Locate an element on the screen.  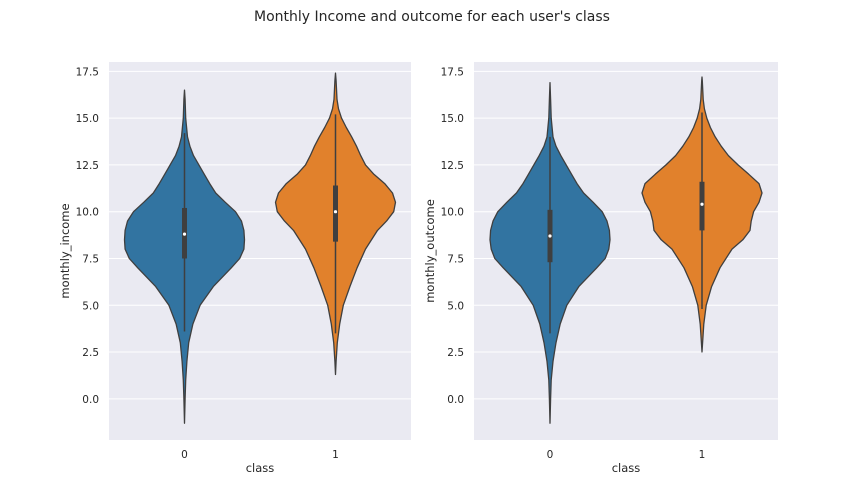
income-y-tick-label: 0.0 is located at coordinates (90, 400).